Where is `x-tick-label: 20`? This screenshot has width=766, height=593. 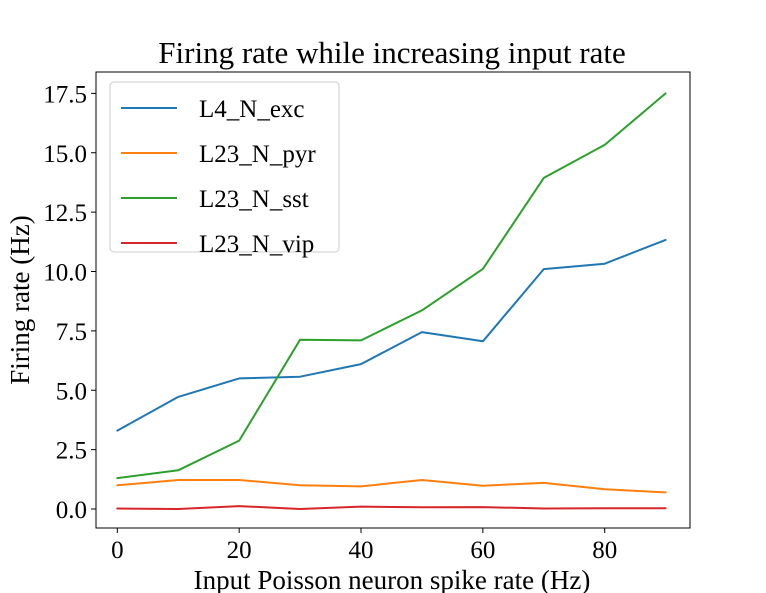 x-tick-label: 20 is located at coordinates (239, 550).